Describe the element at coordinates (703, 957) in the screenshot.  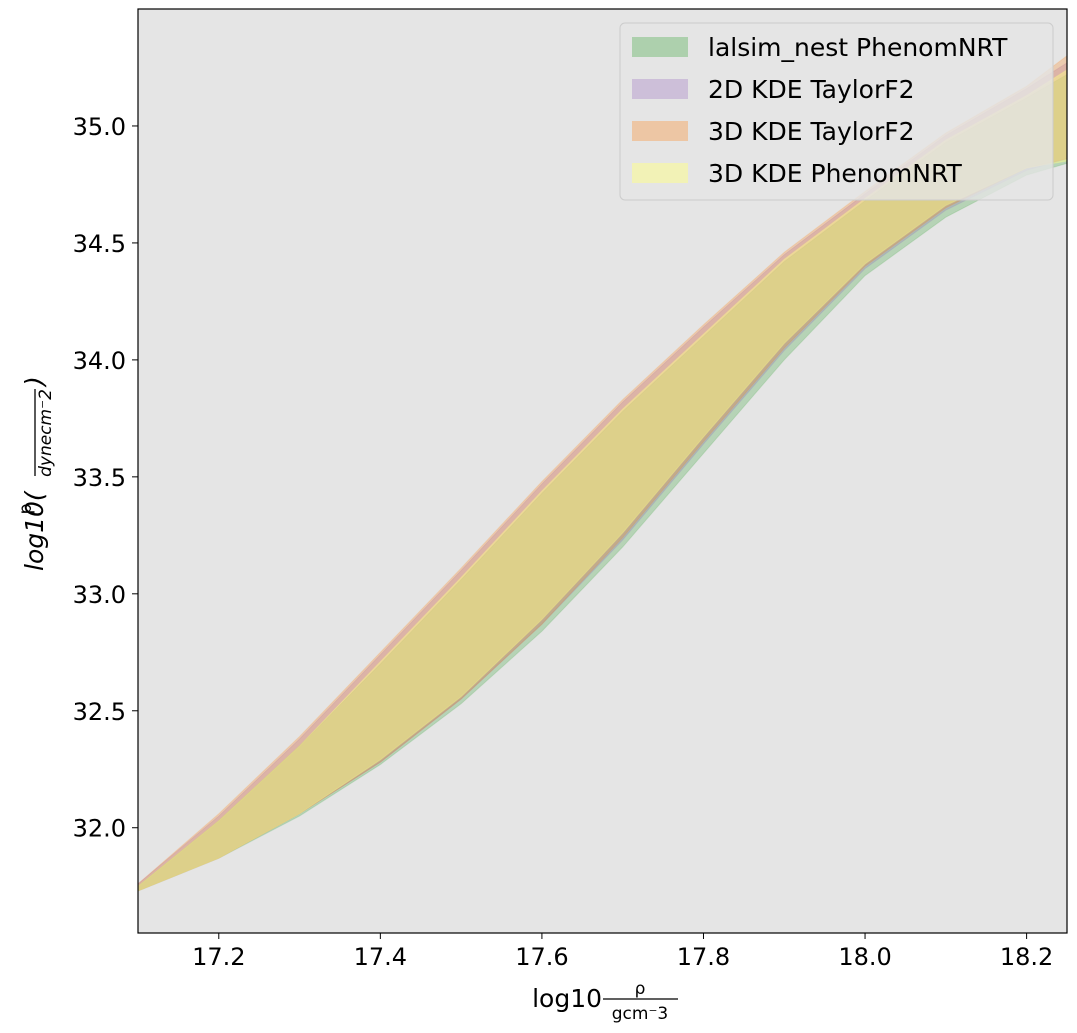
I see `x-tick-label: 17.8` at that location.